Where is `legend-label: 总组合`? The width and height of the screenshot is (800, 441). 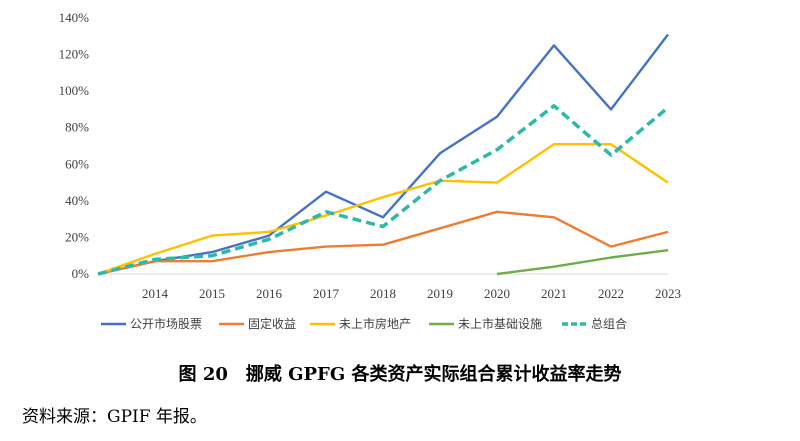
legend-label: 总组合 is located at coordinates (609, 323).